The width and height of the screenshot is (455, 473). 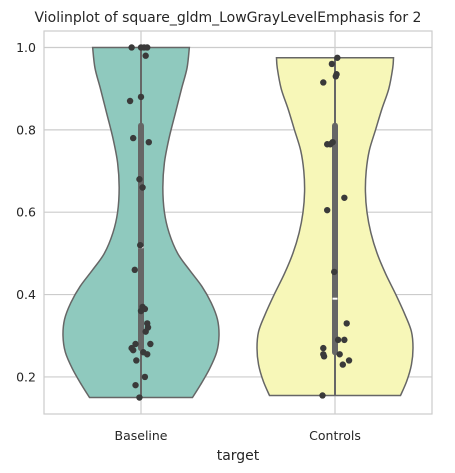 What do you see at coordinates (26, 47) in the screenshot?
I see `y-tick-label: 1.0` at bounding box center [26, 47].